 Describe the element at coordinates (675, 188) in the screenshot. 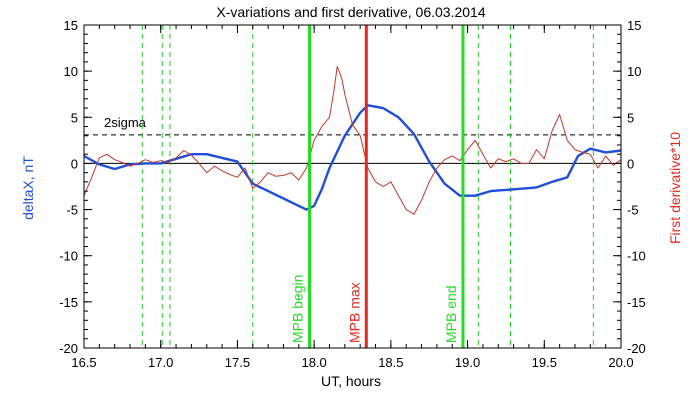

I see `y-axis-label-right: First derivative*10` at that location.